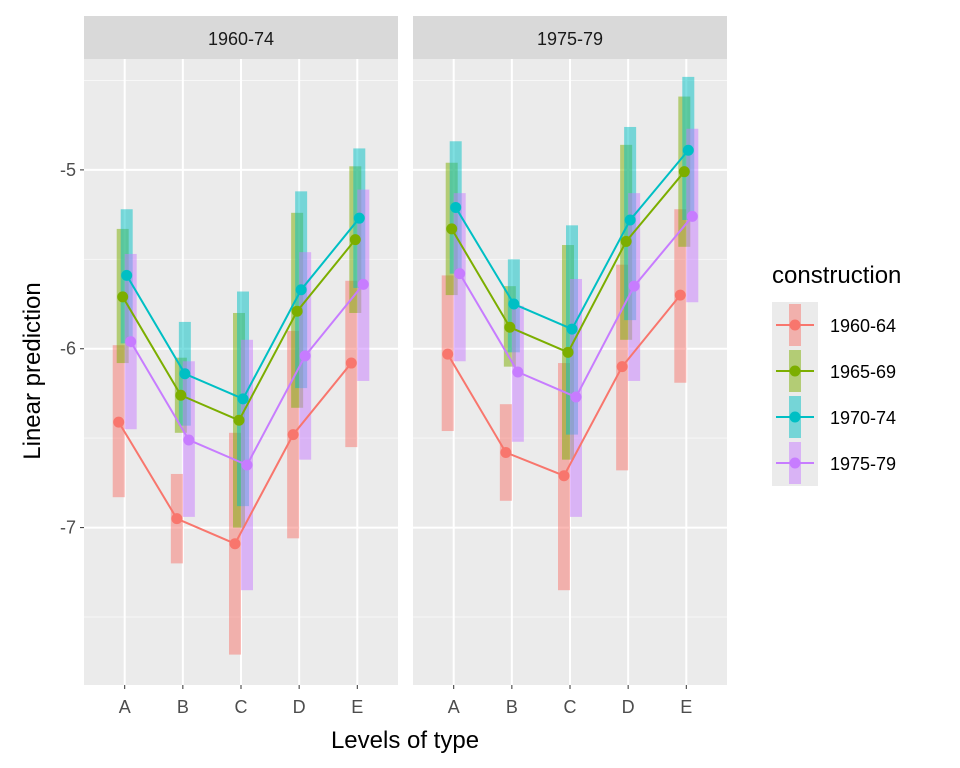 The height and width of the screenshot is (768, 960). I want to click on legend-title: construction, so click(836, 275).